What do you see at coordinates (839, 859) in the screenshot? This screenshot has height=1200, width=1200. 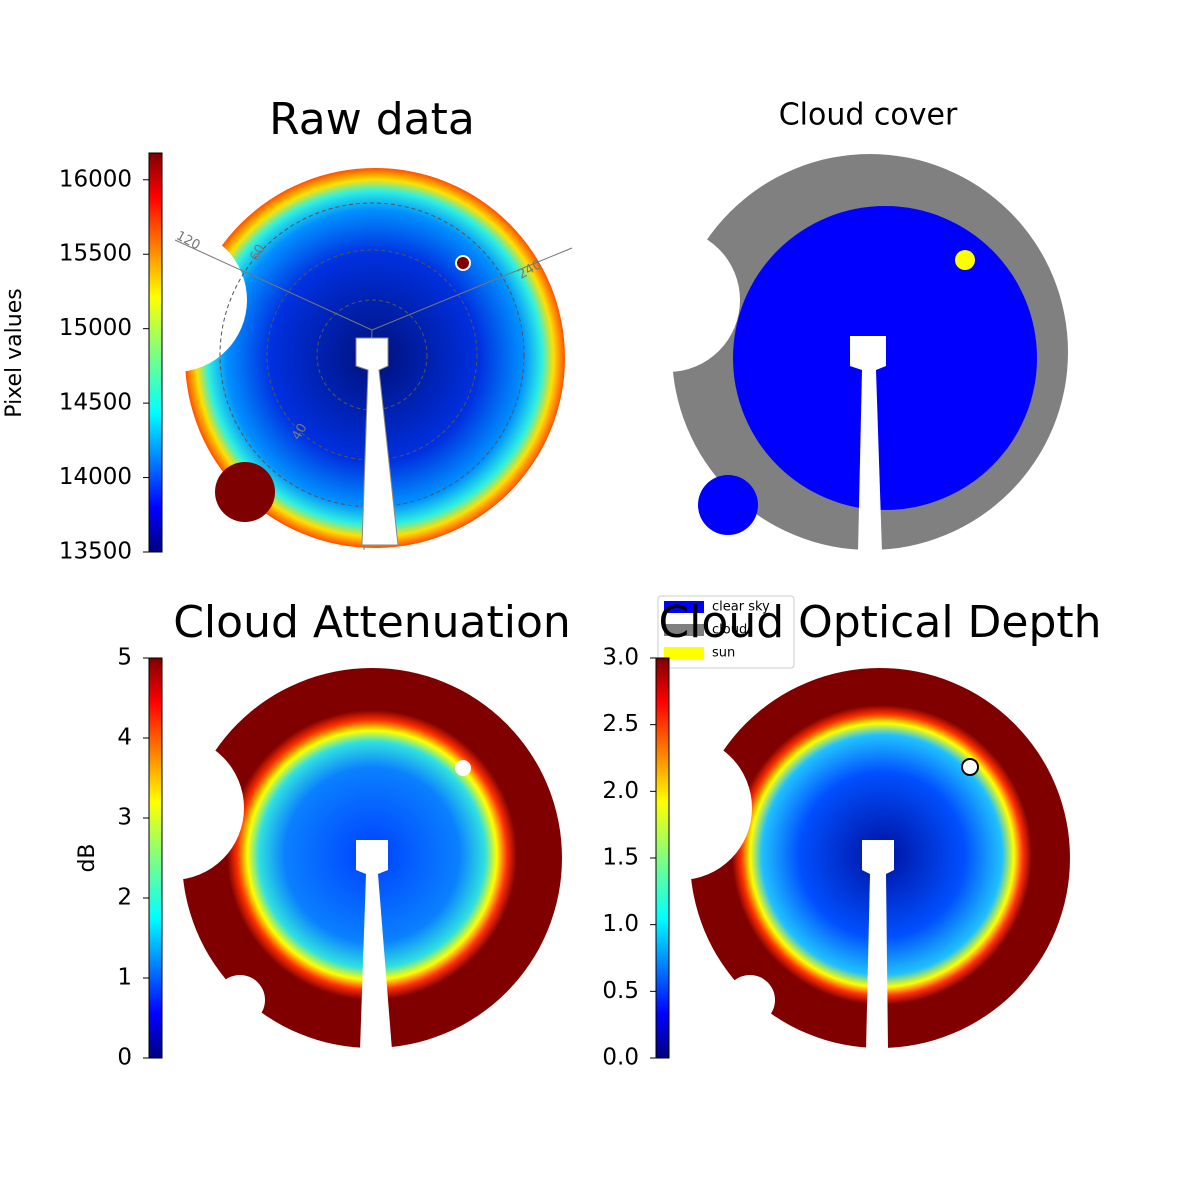 I see `optical-depth-image` at bounding box center [839, 859].